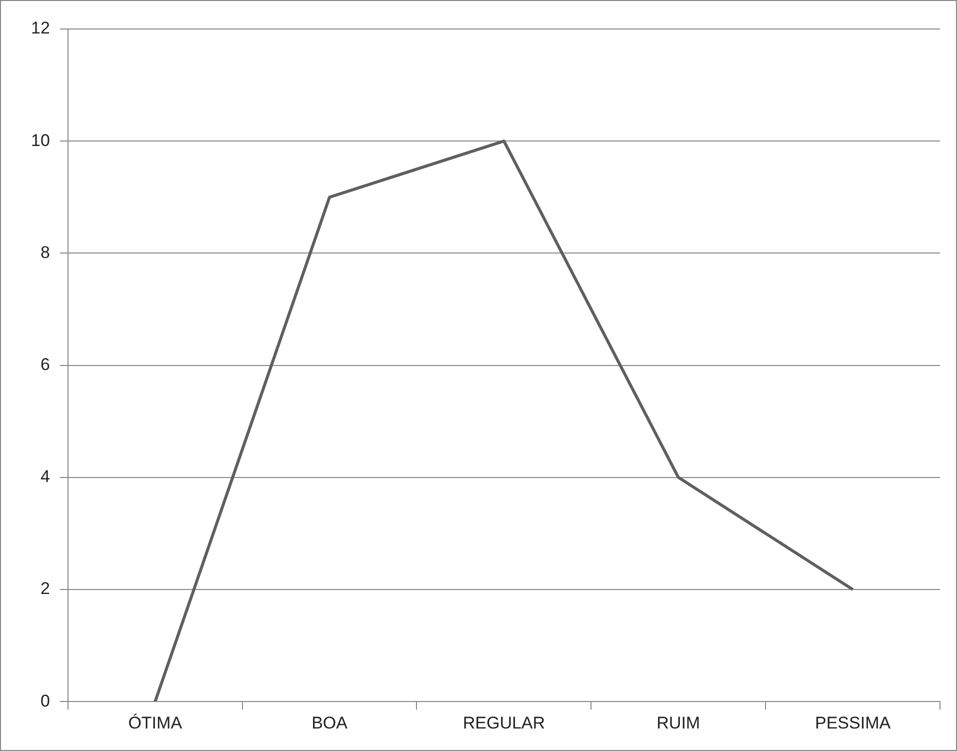  Describe the element at coordinates (504, 722) in the screenshot. I see `x-tick-label: REGULAR` at that location.